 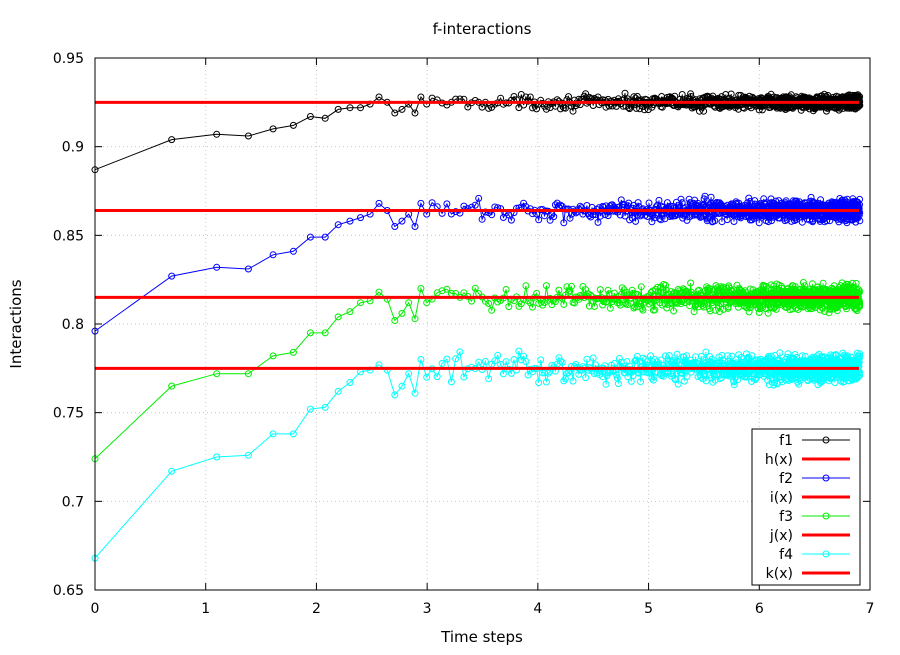 What do you see at coordinates (779, 574) in the screenshot?
I see `legend-label: k(x)` at bounding box center [779, 574].